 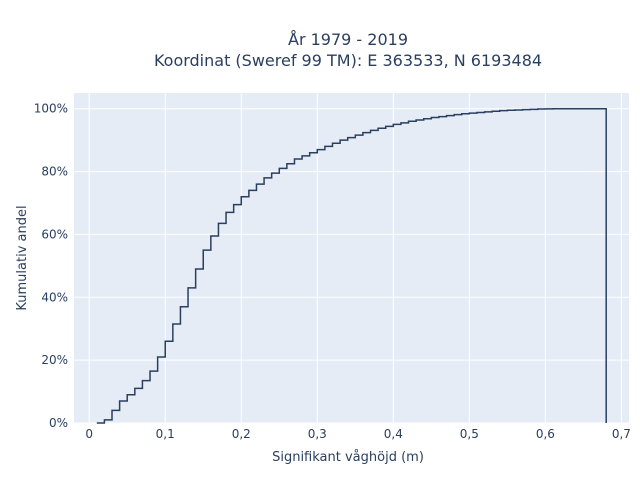 I want to click on x-tick-label: 0,7, so click(x=621, y=434).